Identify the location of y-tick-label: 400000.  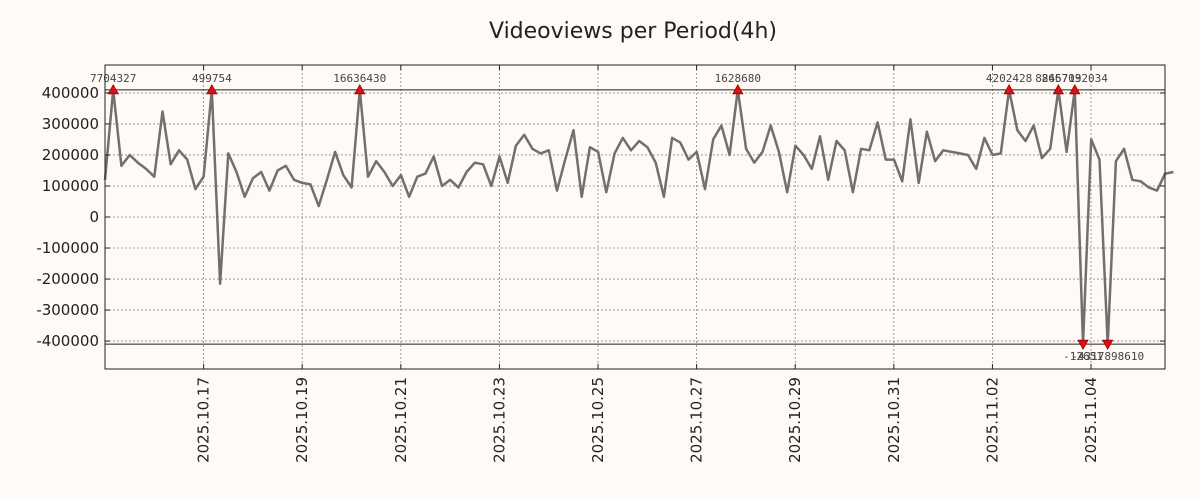
(70, 93).